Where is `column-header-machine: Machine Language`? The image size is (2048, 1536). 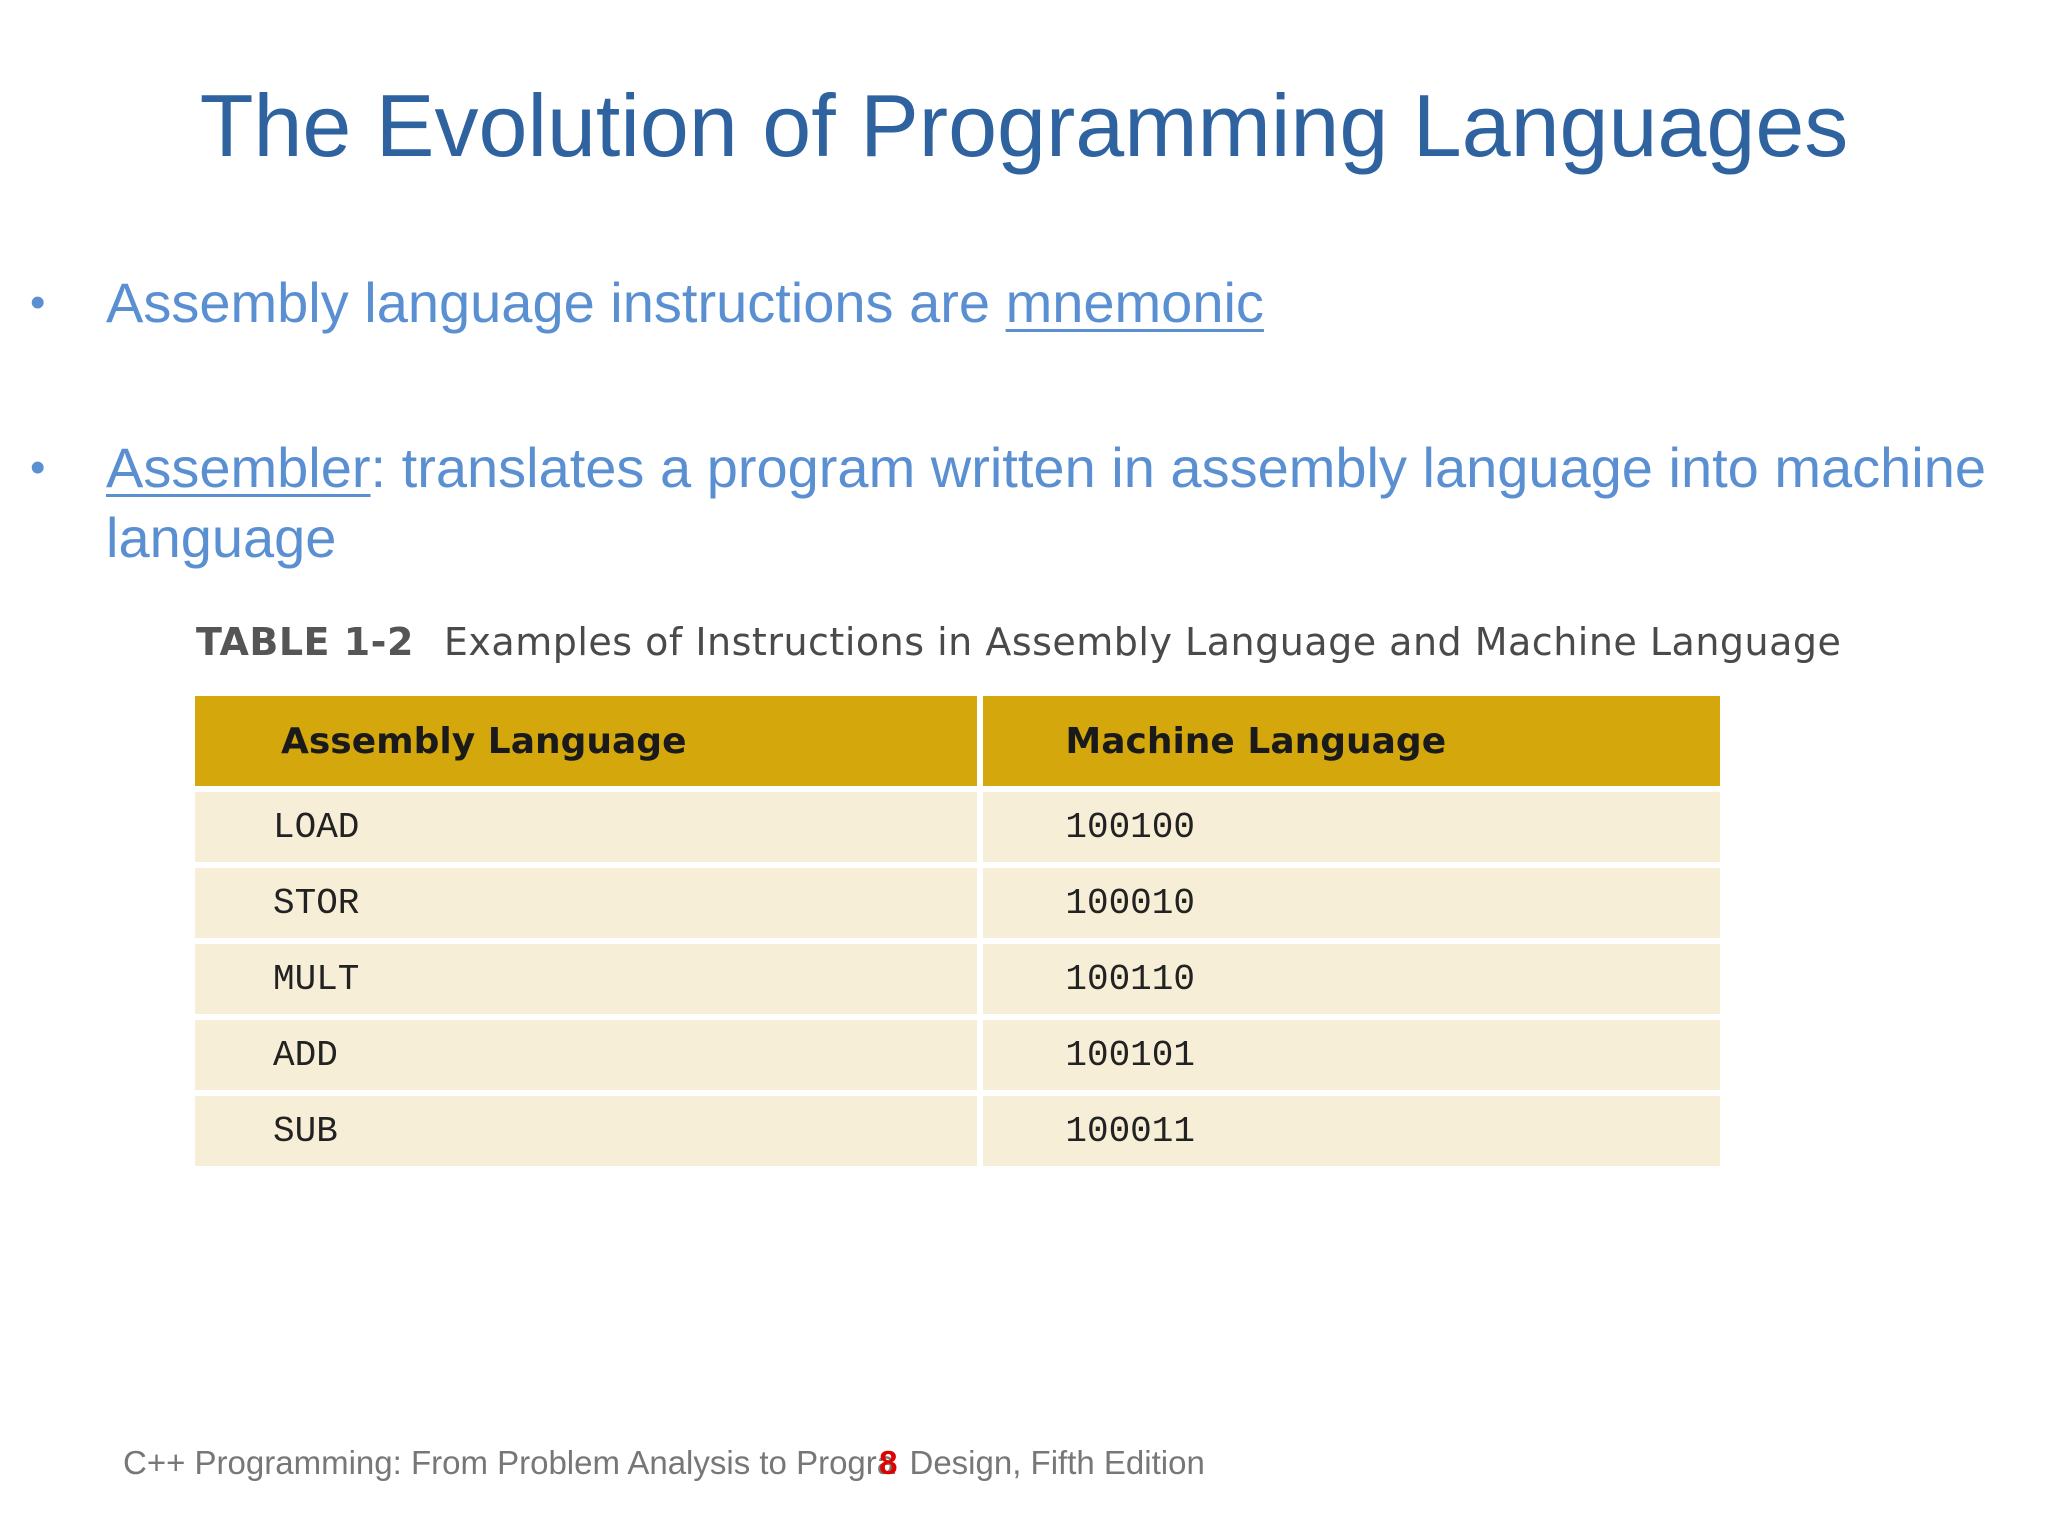
column-header-machine: Machine Language is located at coordinates (1351, 741).